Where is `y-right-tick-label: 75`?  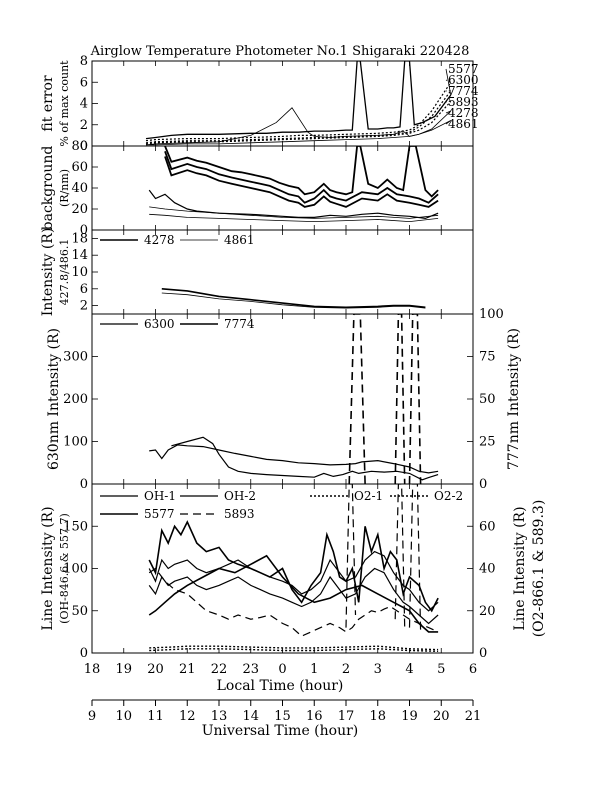 y-right-tick-label: 75 is located at coordinates (487, 357).